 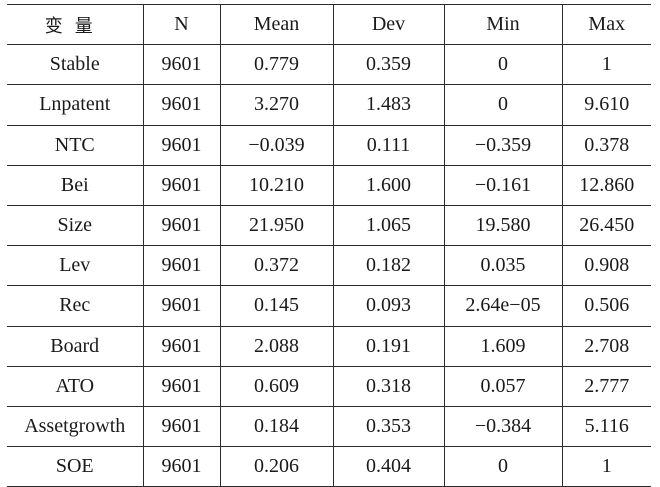 I want to click on table-row: Lev 9601 0.372 0.182 0.035 0.908, so click(x=329, y=266).